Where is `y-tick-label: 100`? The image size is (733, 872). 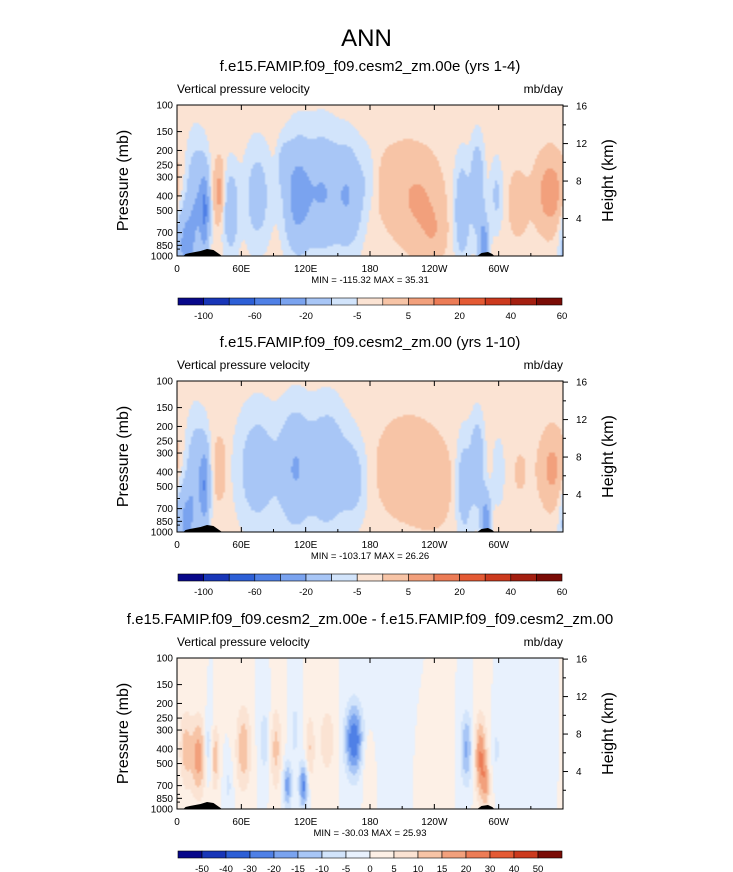
y-tick-label: 100 is located at coordinates (164, 106).